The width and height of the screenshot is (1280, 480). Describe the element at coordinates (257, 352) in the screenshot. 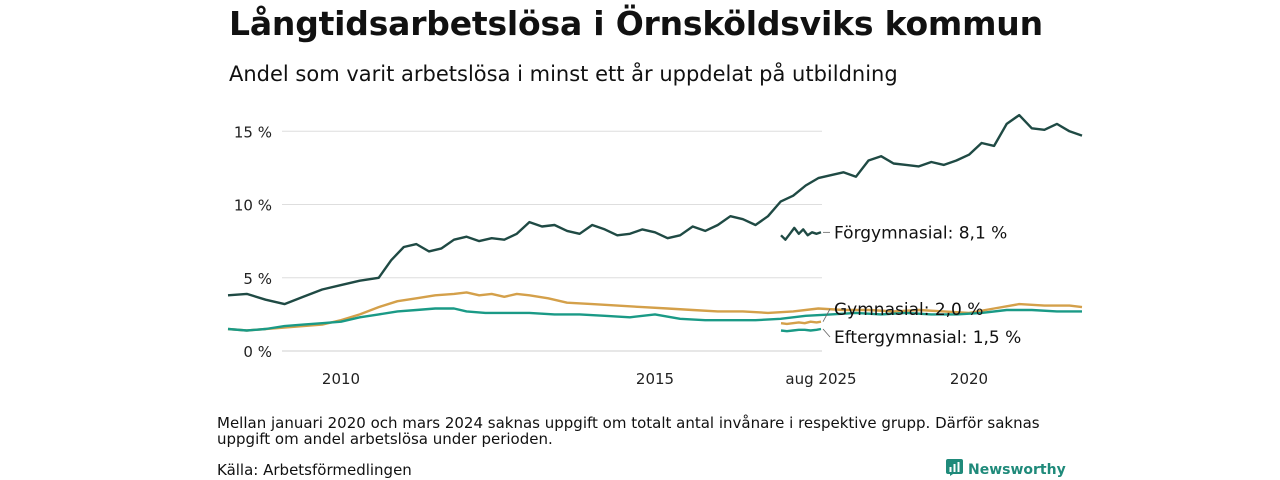

I see `y-tick-label: 0 %` at that location.